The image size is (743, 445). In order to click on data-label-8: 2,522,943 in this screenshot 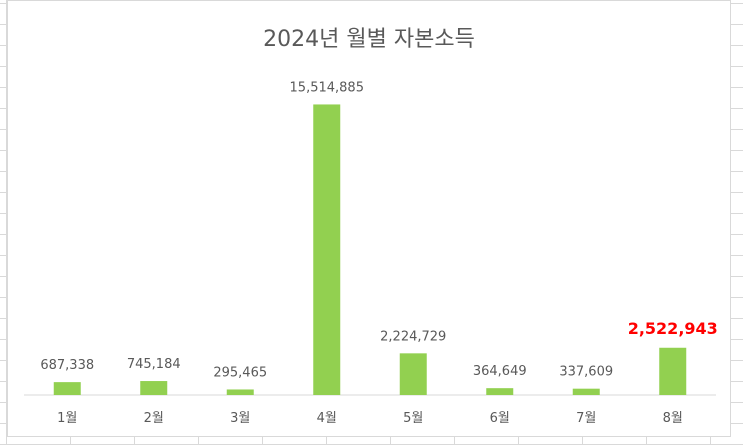, I will do `click(673, 328)`.